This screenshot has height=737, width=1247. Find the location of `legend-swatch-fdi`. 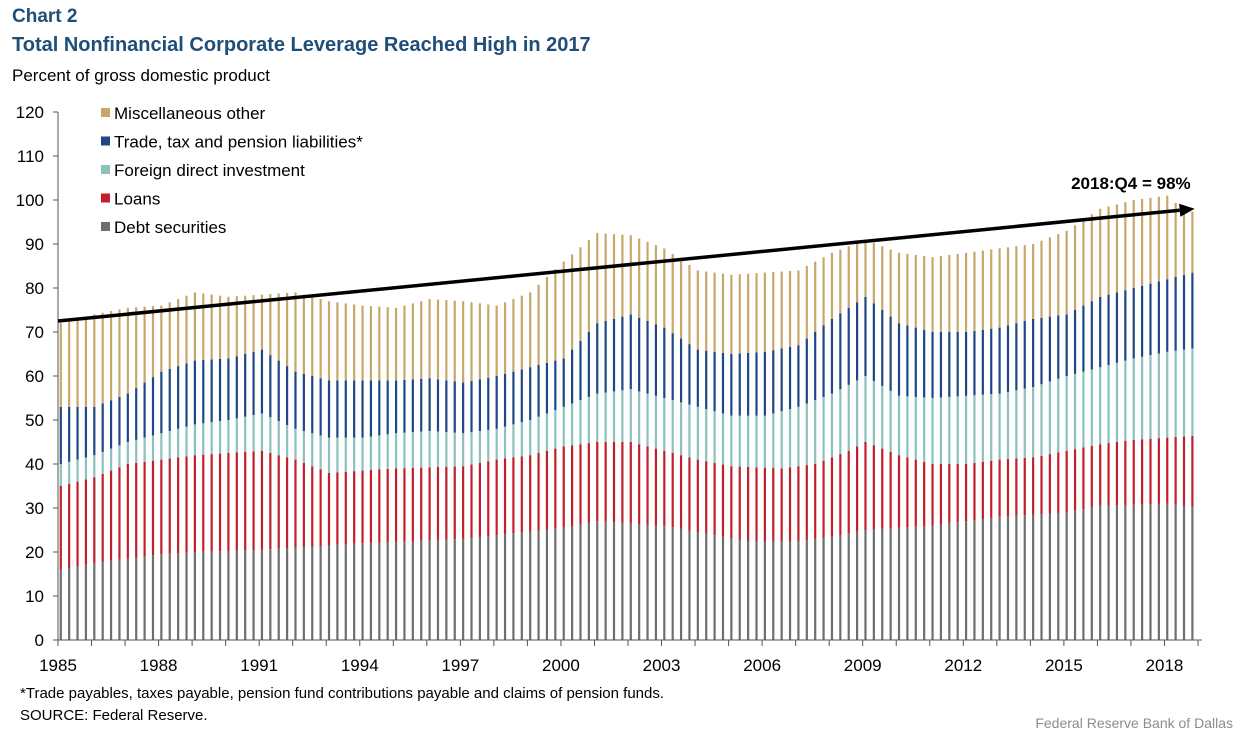

legend-swatch-fdi is located at coordinates (105, 169).